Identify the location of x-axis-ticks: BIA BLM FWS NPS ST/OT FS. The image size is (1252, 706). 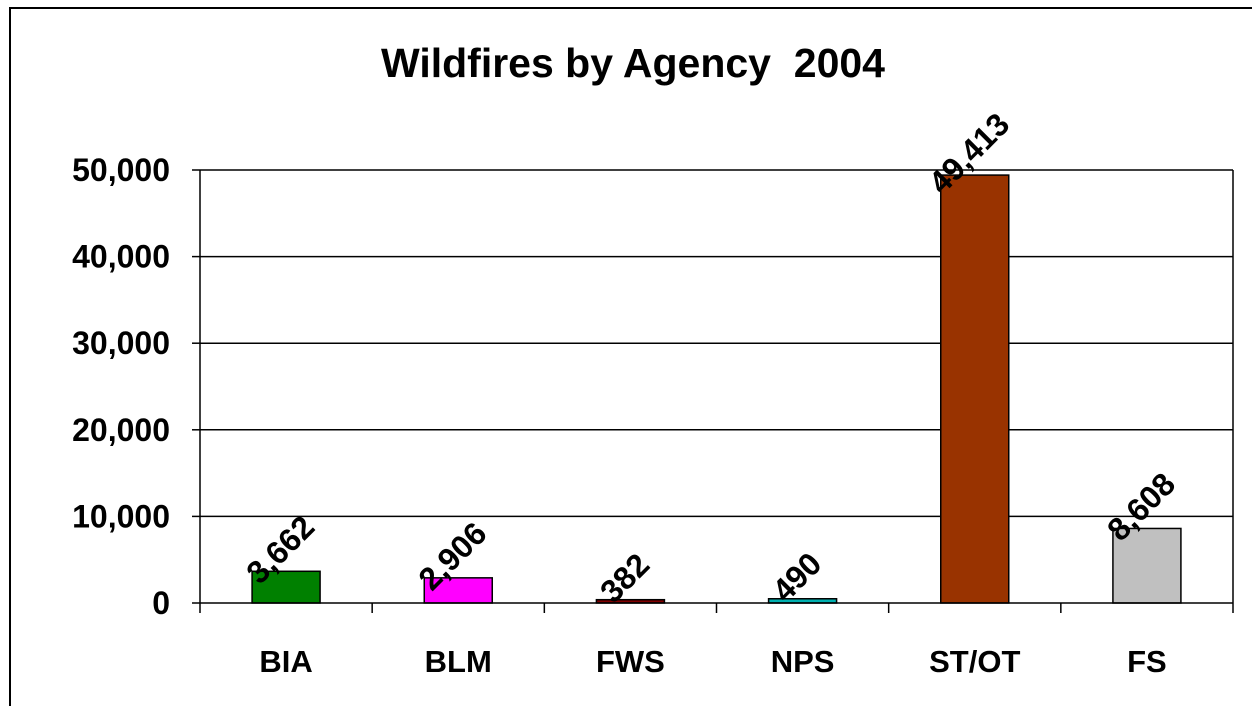
(712, 661).